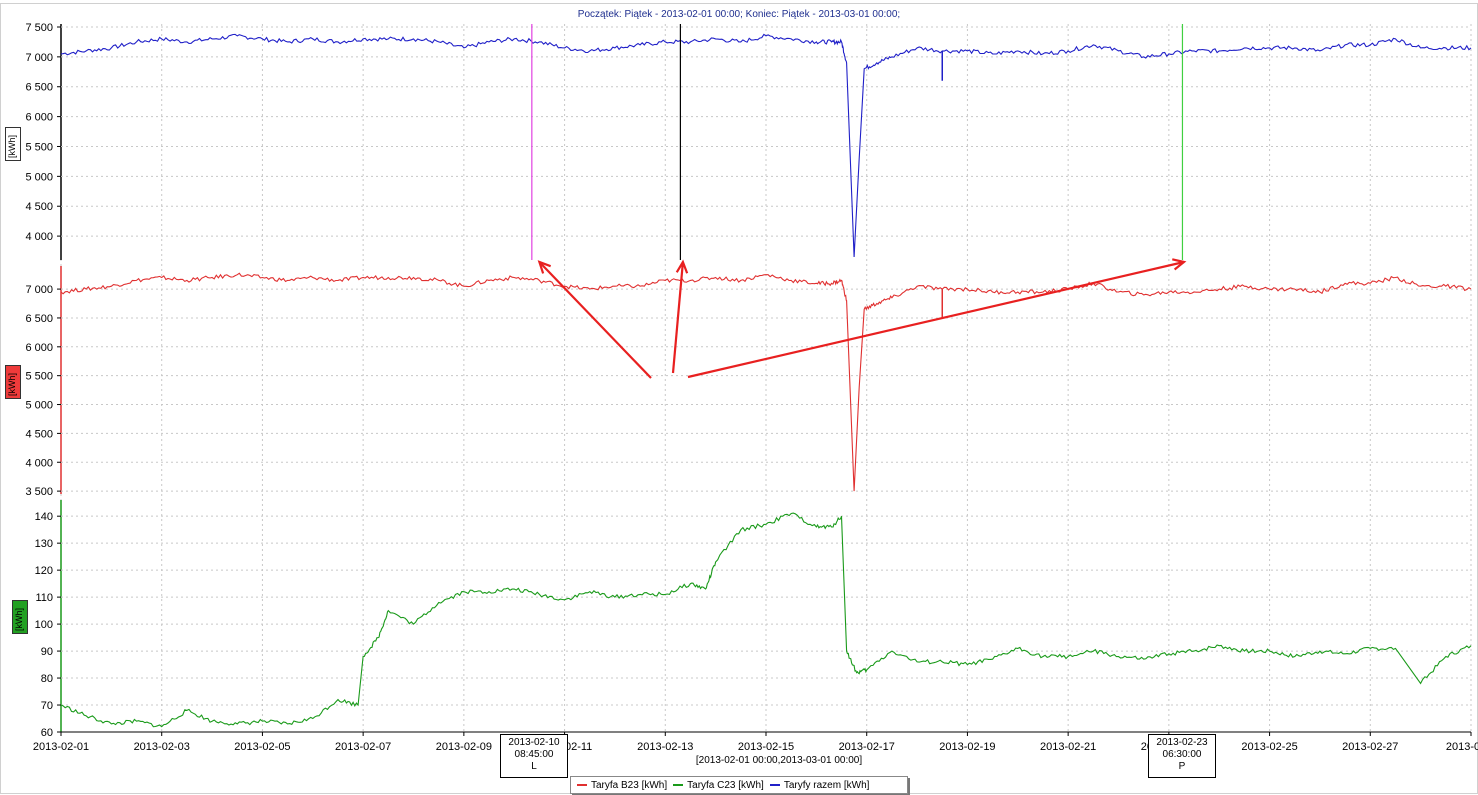  I want to click on legend-label-total: Taryfy razem [kWh], so click(826, 785).